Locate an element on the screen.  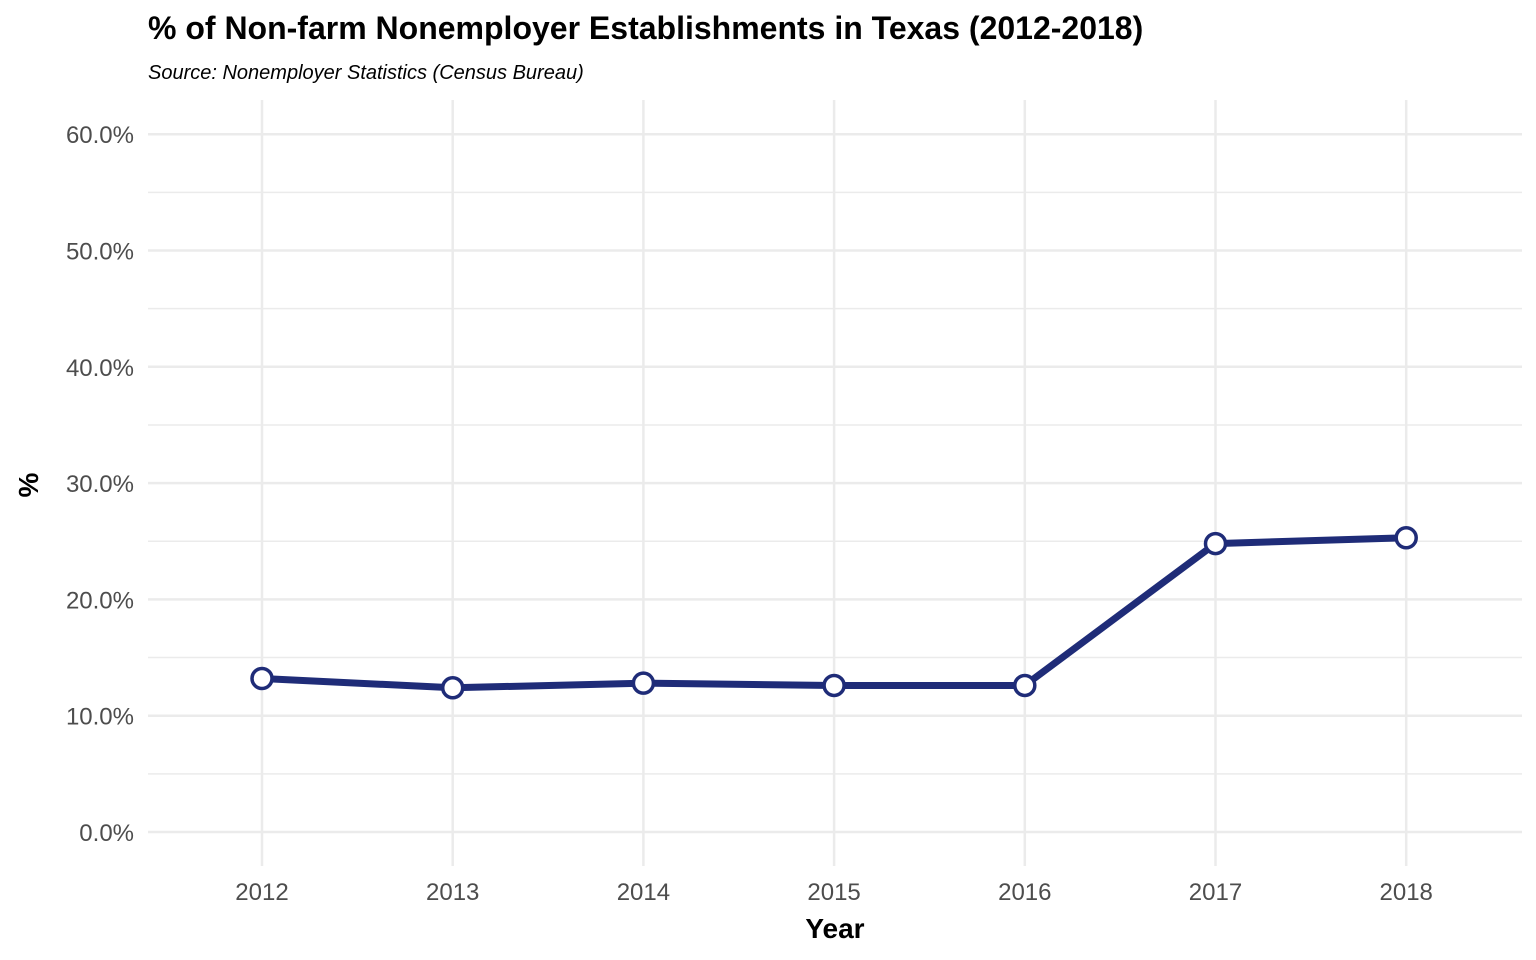
x-axis-ticks: 2012 2013 2014 2015 2016 2017 2018 is located at coordinates (834, 892).